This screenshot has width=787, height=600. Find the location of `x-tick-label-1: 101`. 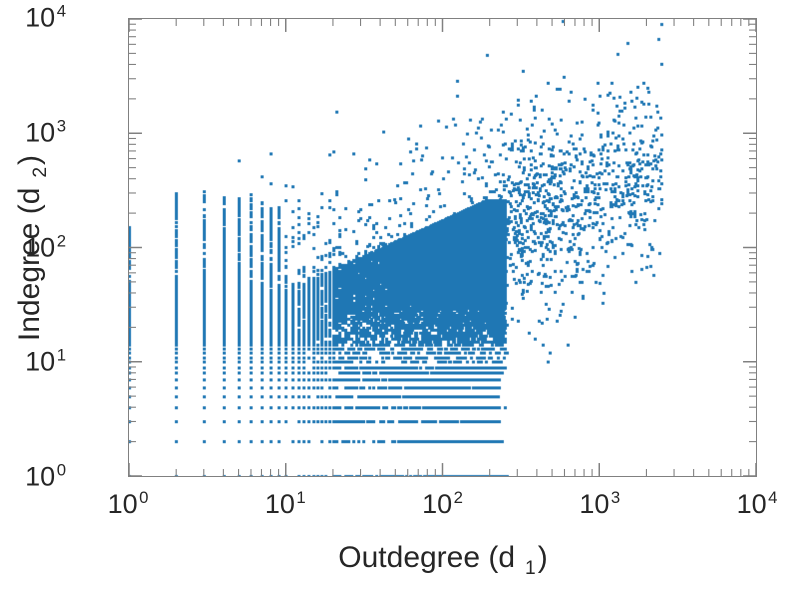

x-tick-label-1: 101 is located at coordinates (285, 503).